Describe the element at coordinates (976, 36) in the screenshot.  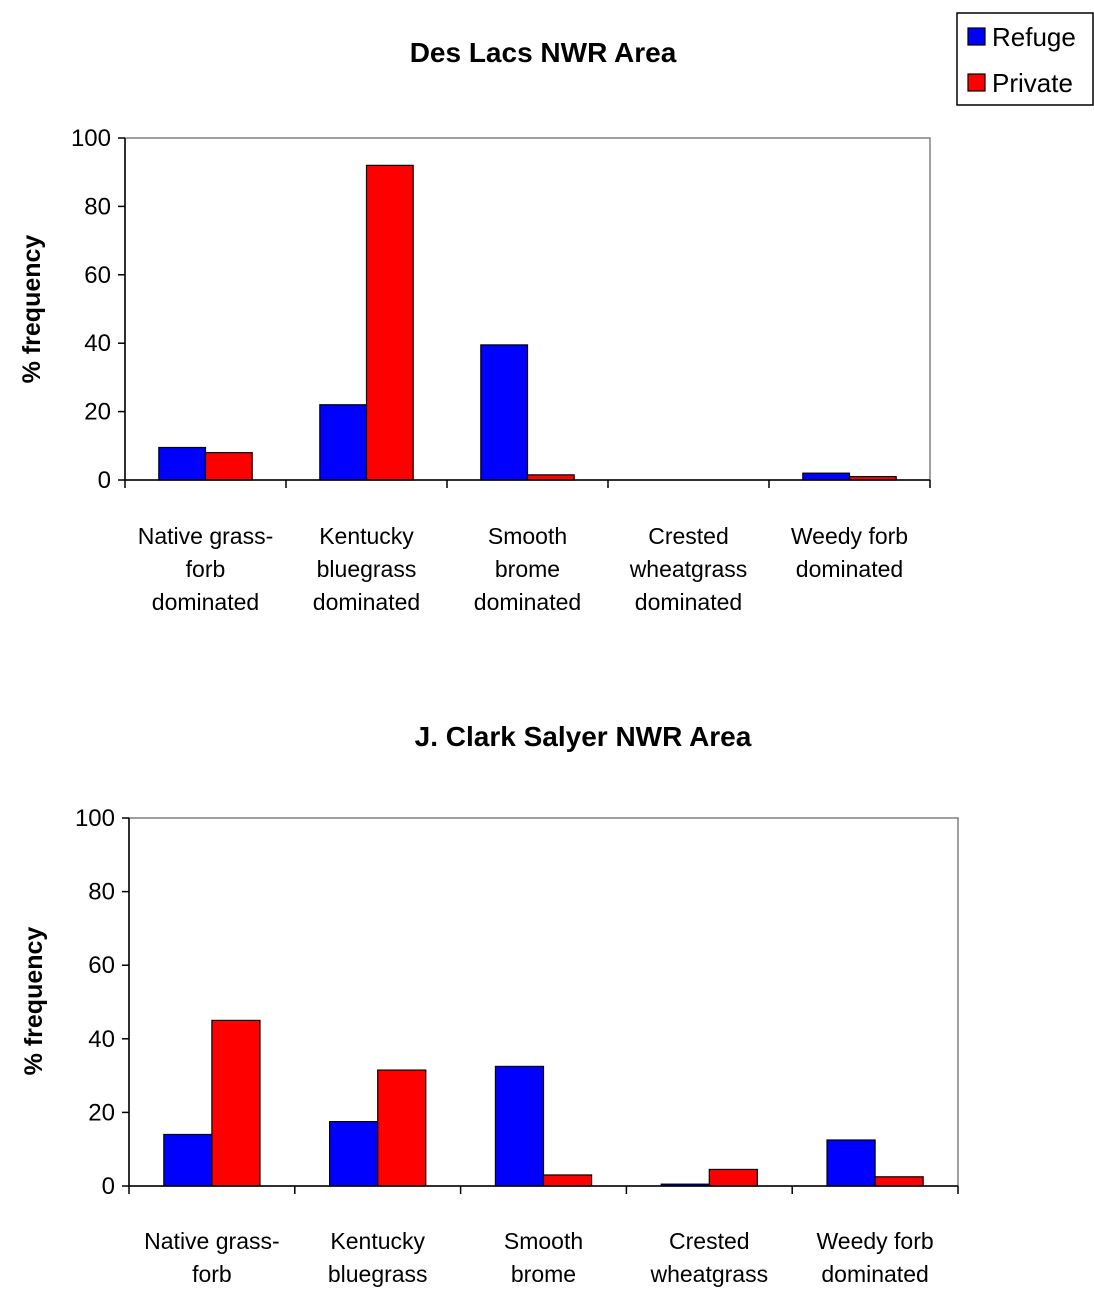
I see `legend-swatch-refuge` at that location.